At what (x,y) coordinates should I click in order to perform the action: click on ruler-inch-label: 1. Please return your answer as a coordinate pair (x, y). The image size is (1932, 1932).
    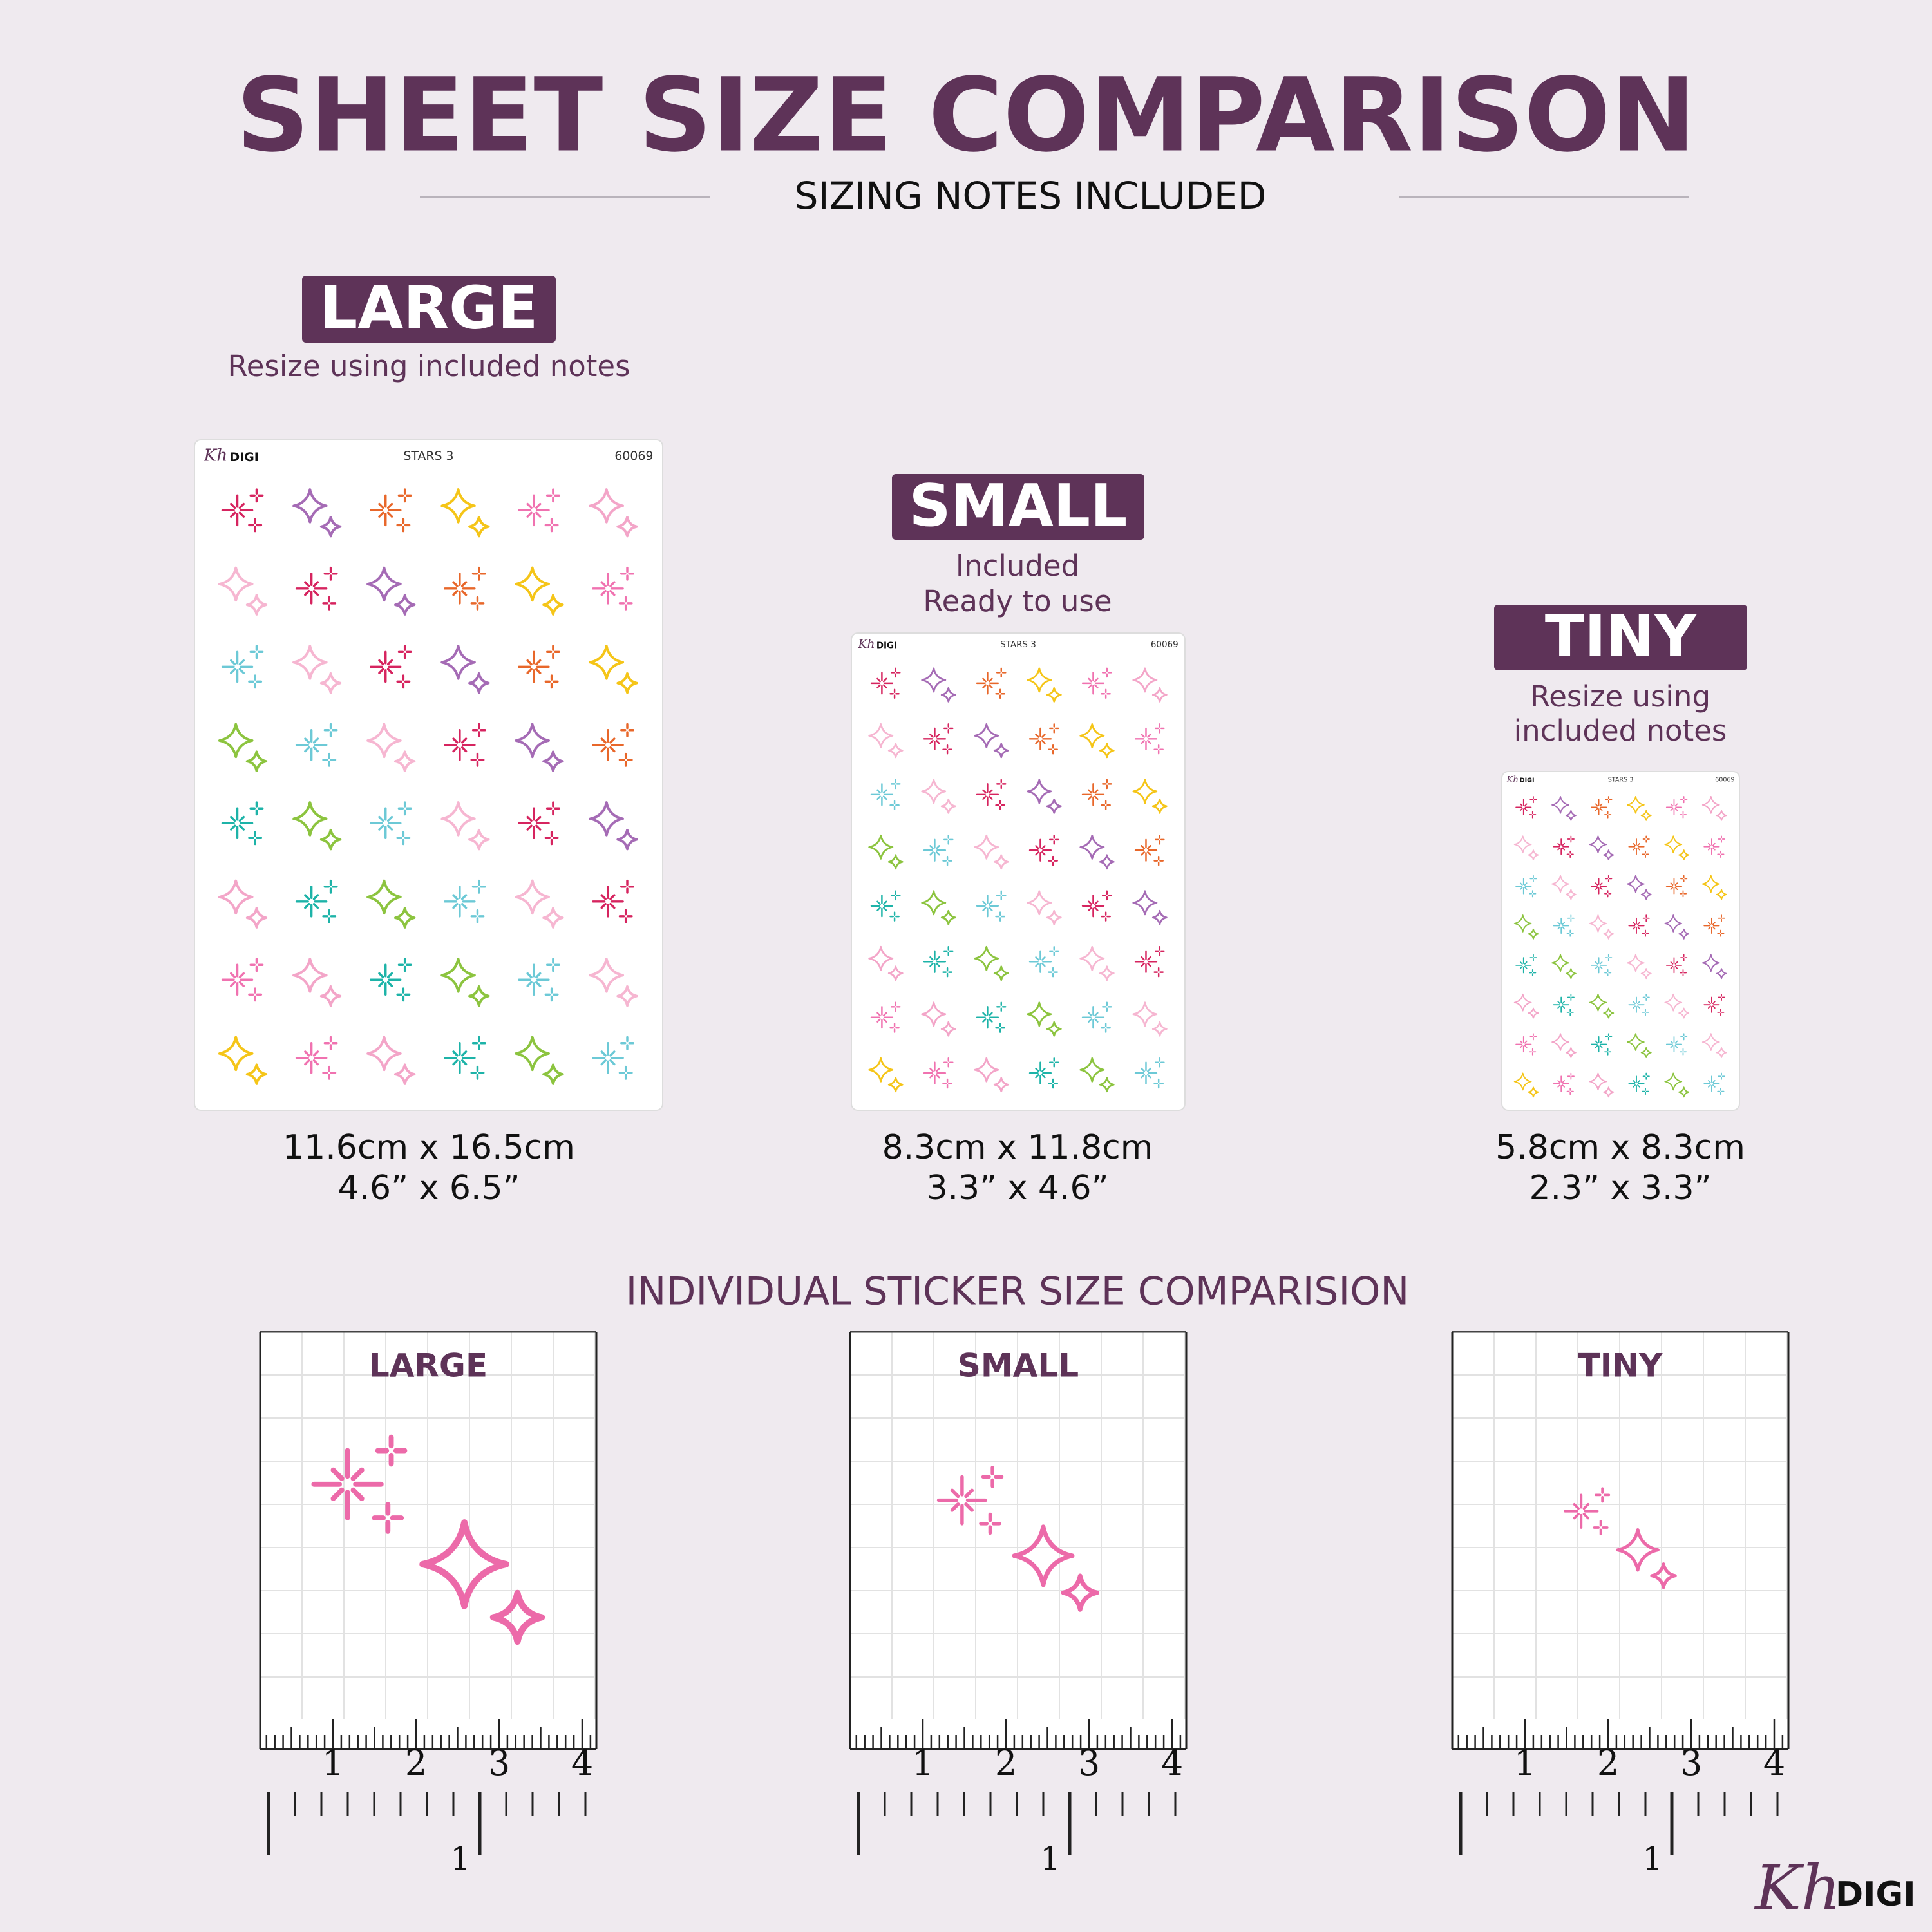
    Looking at the image, I should click on (1050, 1859).